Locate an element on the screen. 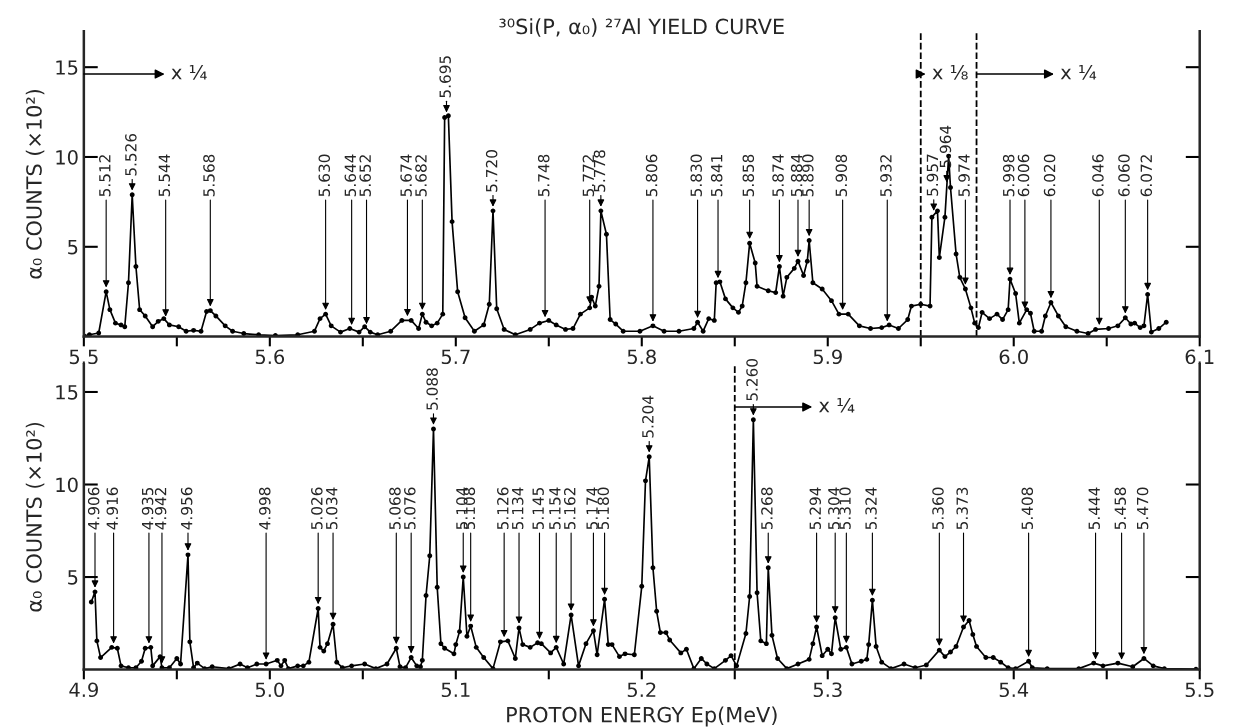 The width and height of the screenshot is (1233, 727). annotation: 5.068 is located at coordinates (395, 508).